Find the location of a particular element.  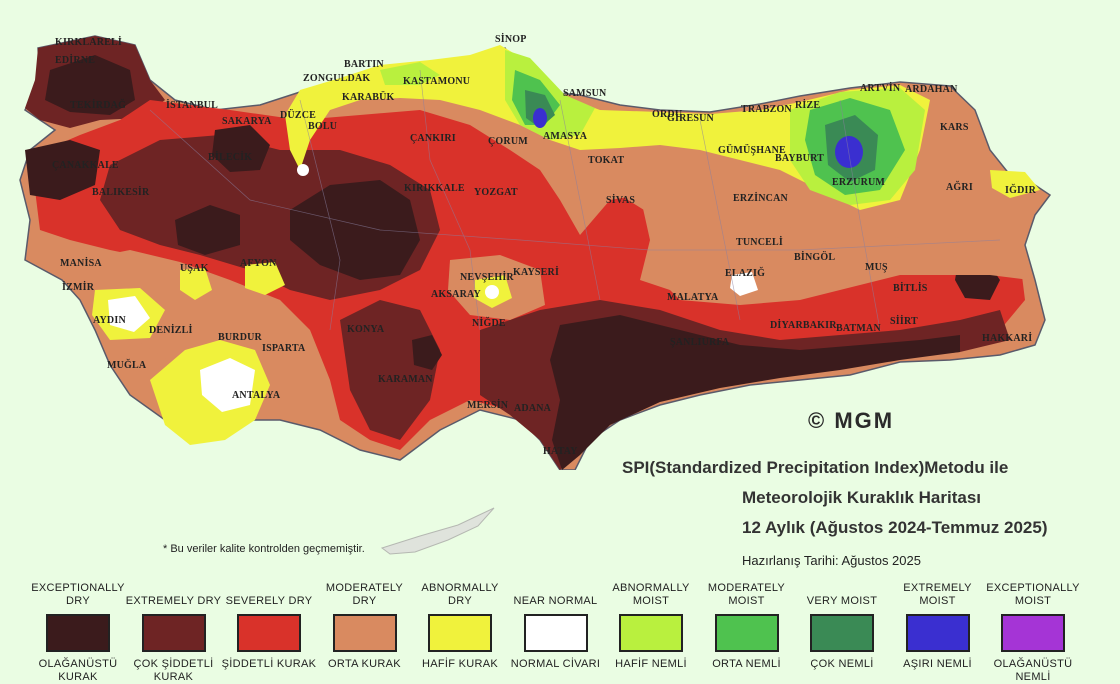

legend-label-en: EXTREMELY MOIST is located at coordinates (937, 594).